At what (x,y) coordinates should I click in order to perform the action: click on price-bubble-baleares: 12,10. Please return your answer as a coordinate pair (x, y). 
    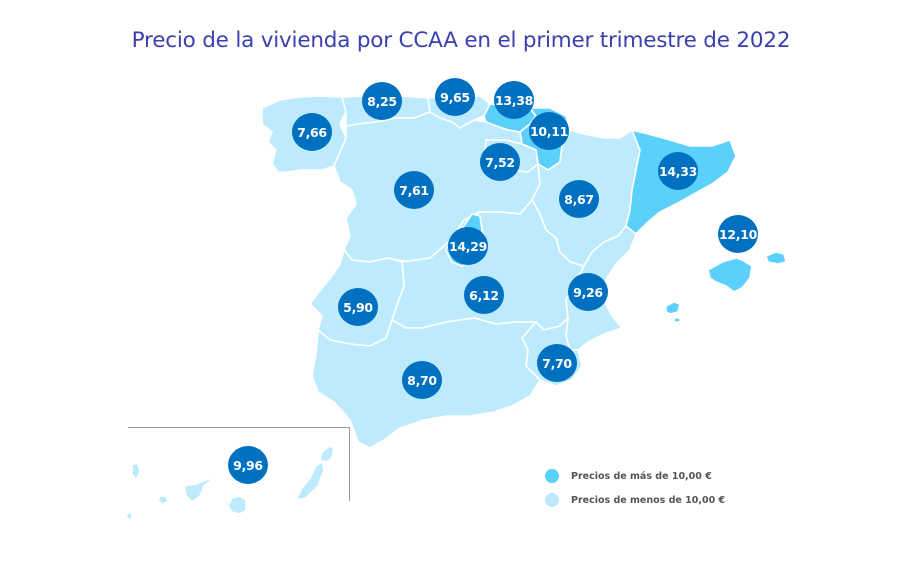
    Looking at the image, I should click on (738, 234).